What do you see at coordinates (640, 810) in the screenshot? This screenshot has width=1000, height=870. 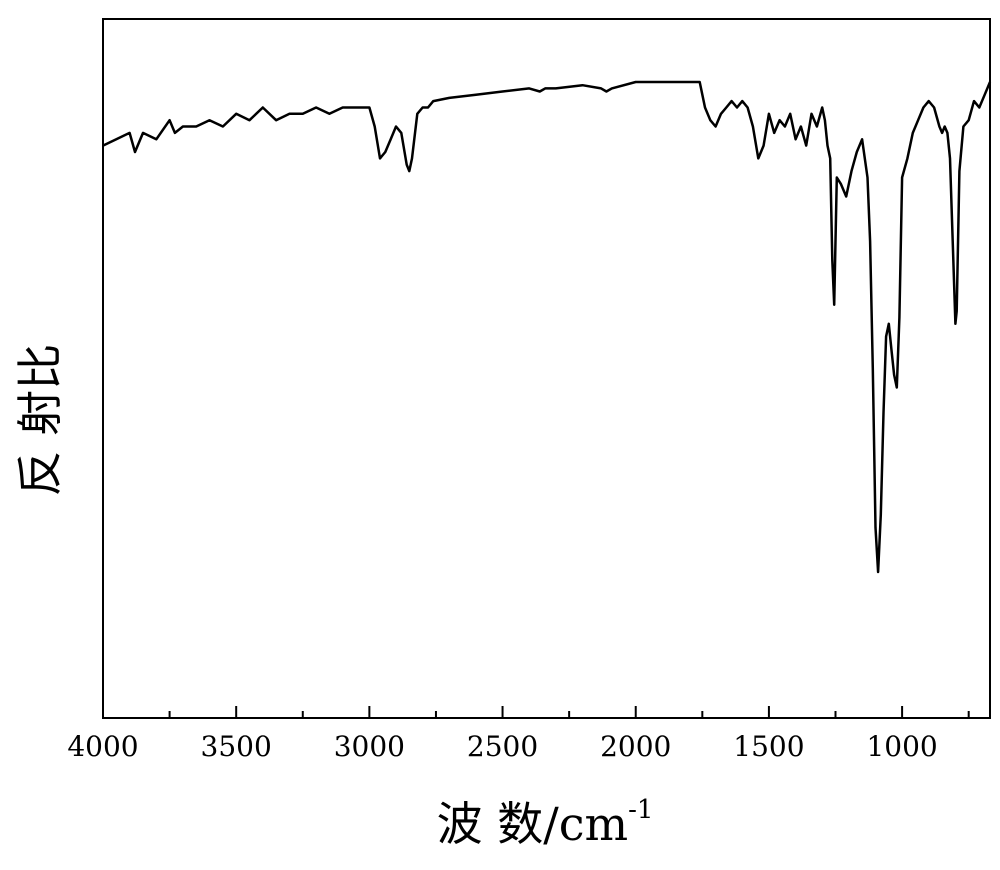 I see `x-axis-title-superscript: -1` at bounding box center [640, 810].